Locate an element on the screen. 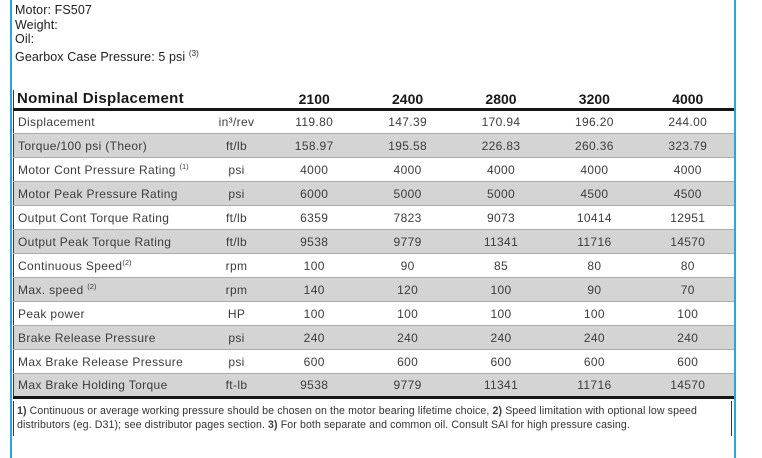 The height and width of the screenshot is (458, 762). row-unit: HP is located at coordinates (236, 313).